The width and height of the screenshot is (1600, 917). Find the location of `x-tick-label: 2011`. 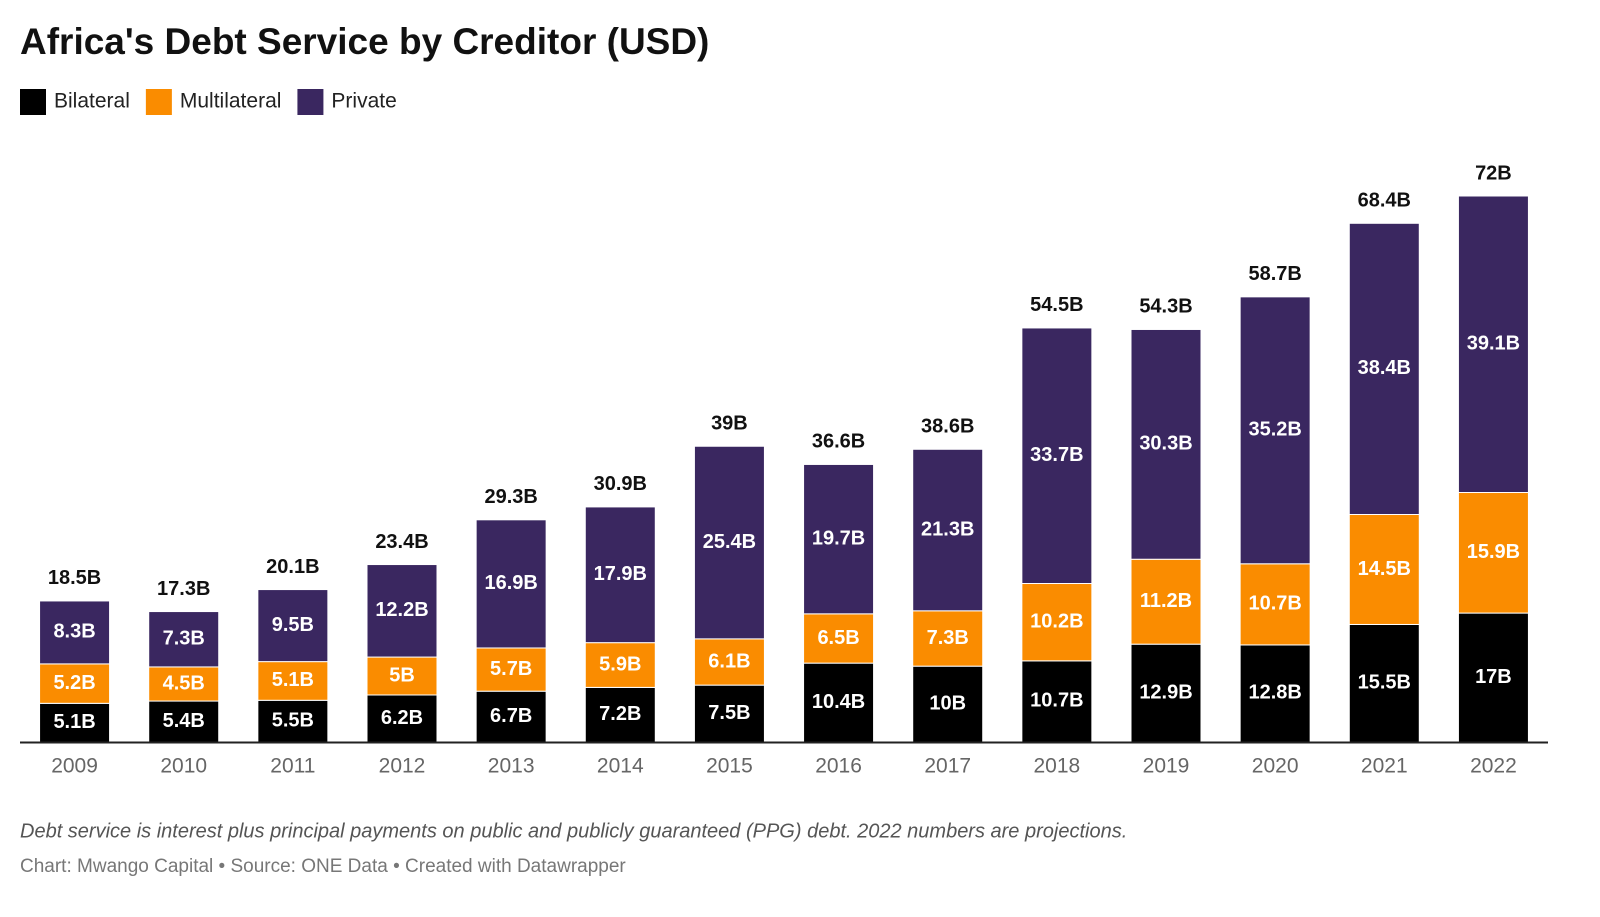

x-tick-label: 2011 is located at coordinates (292, 766).